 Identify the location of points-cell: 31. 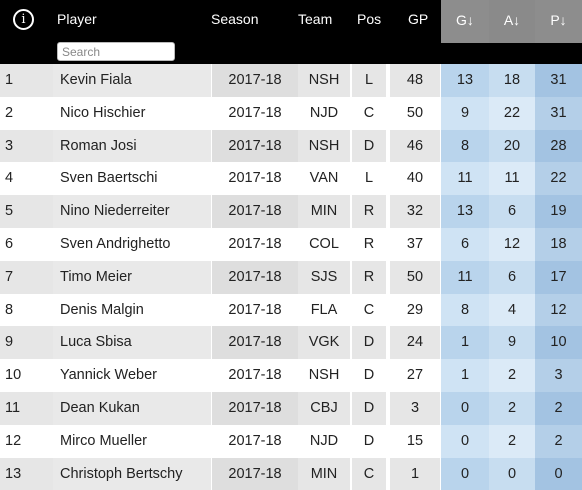
(558, 113).